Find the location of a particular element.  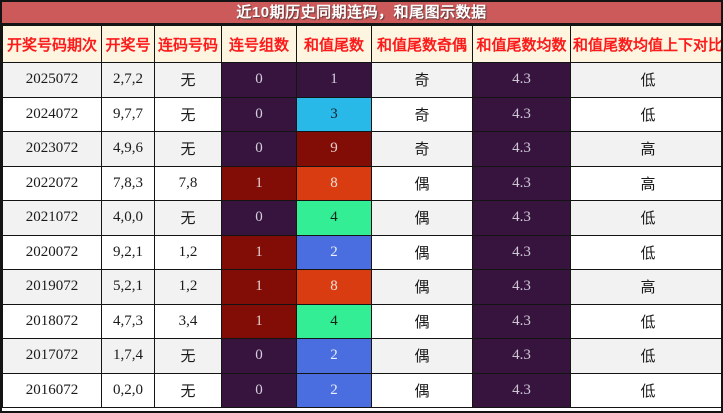

table-row: 2018072 4,7,3 3,4 1 4 偶 4.3 低 is located at coordinates (361, 321).